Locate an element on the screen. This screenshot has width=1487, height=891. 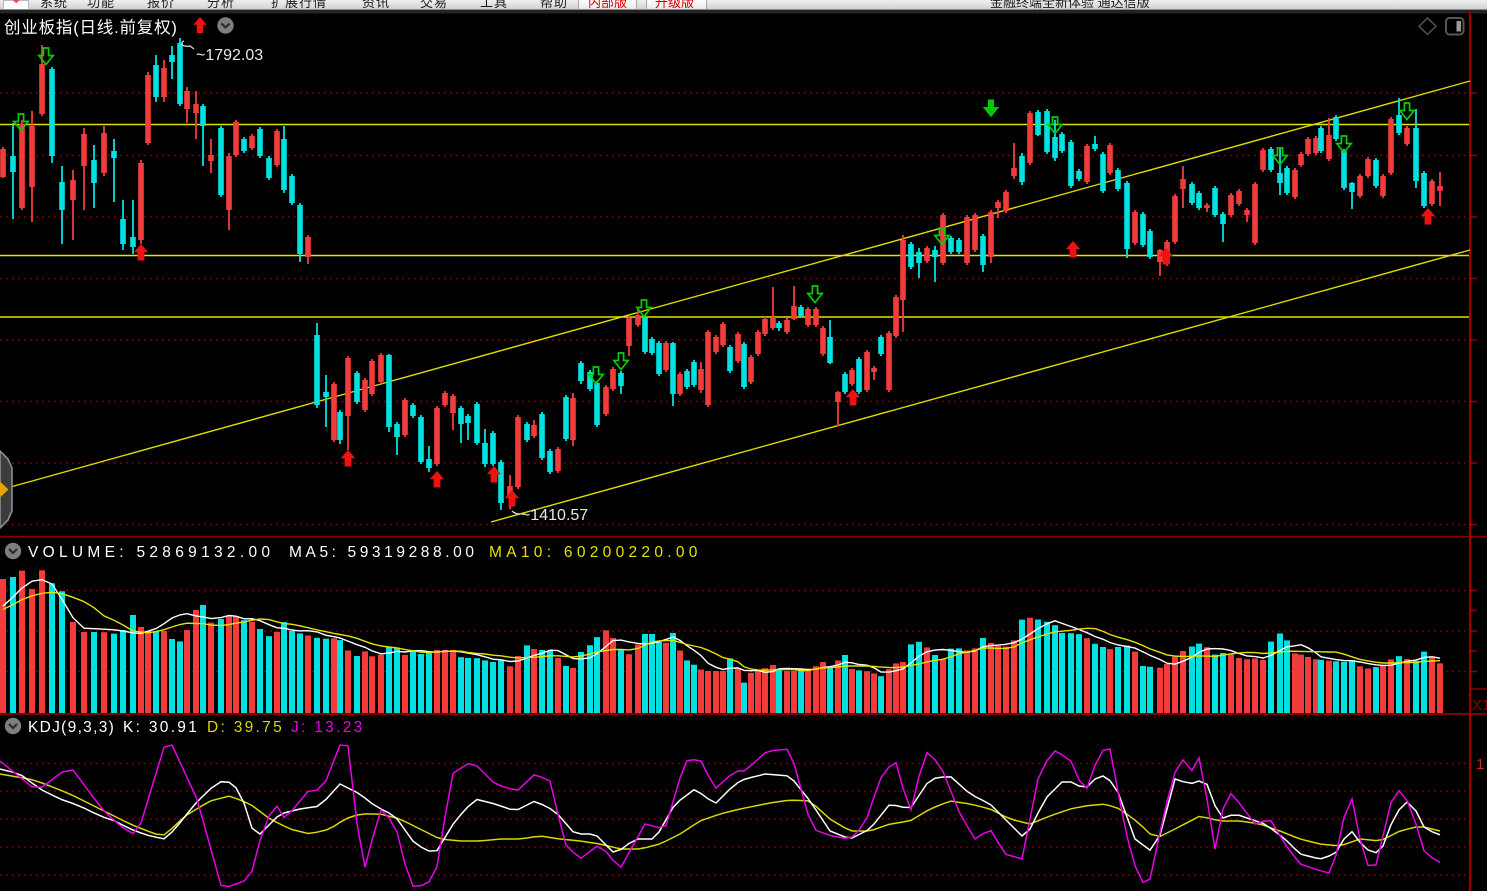
svg-text: K: 30.91 is located at coordinates (161, 727).